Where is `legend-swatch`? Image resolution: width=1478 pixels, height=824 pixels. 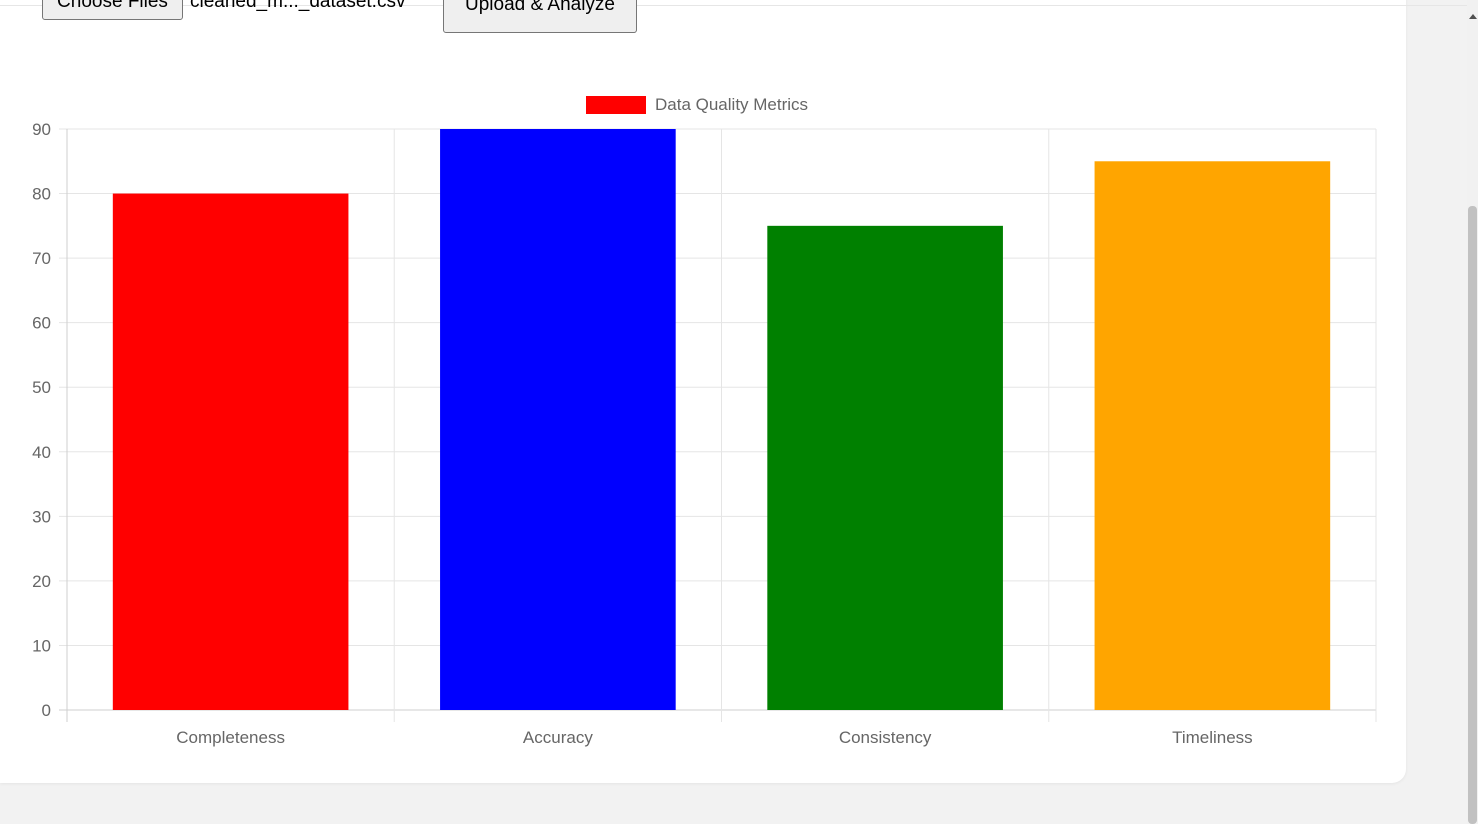 legend-swatch is located at coordinates (616, 105).